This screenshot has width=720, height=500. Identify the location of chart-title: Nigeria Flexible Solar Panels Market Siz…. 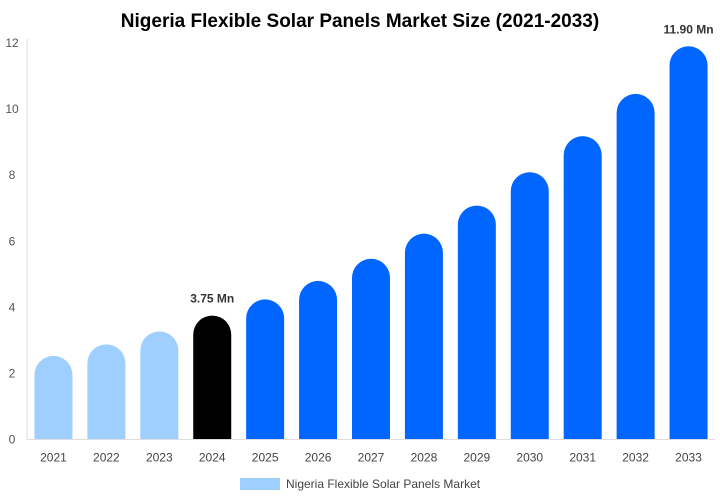
(360, 21).